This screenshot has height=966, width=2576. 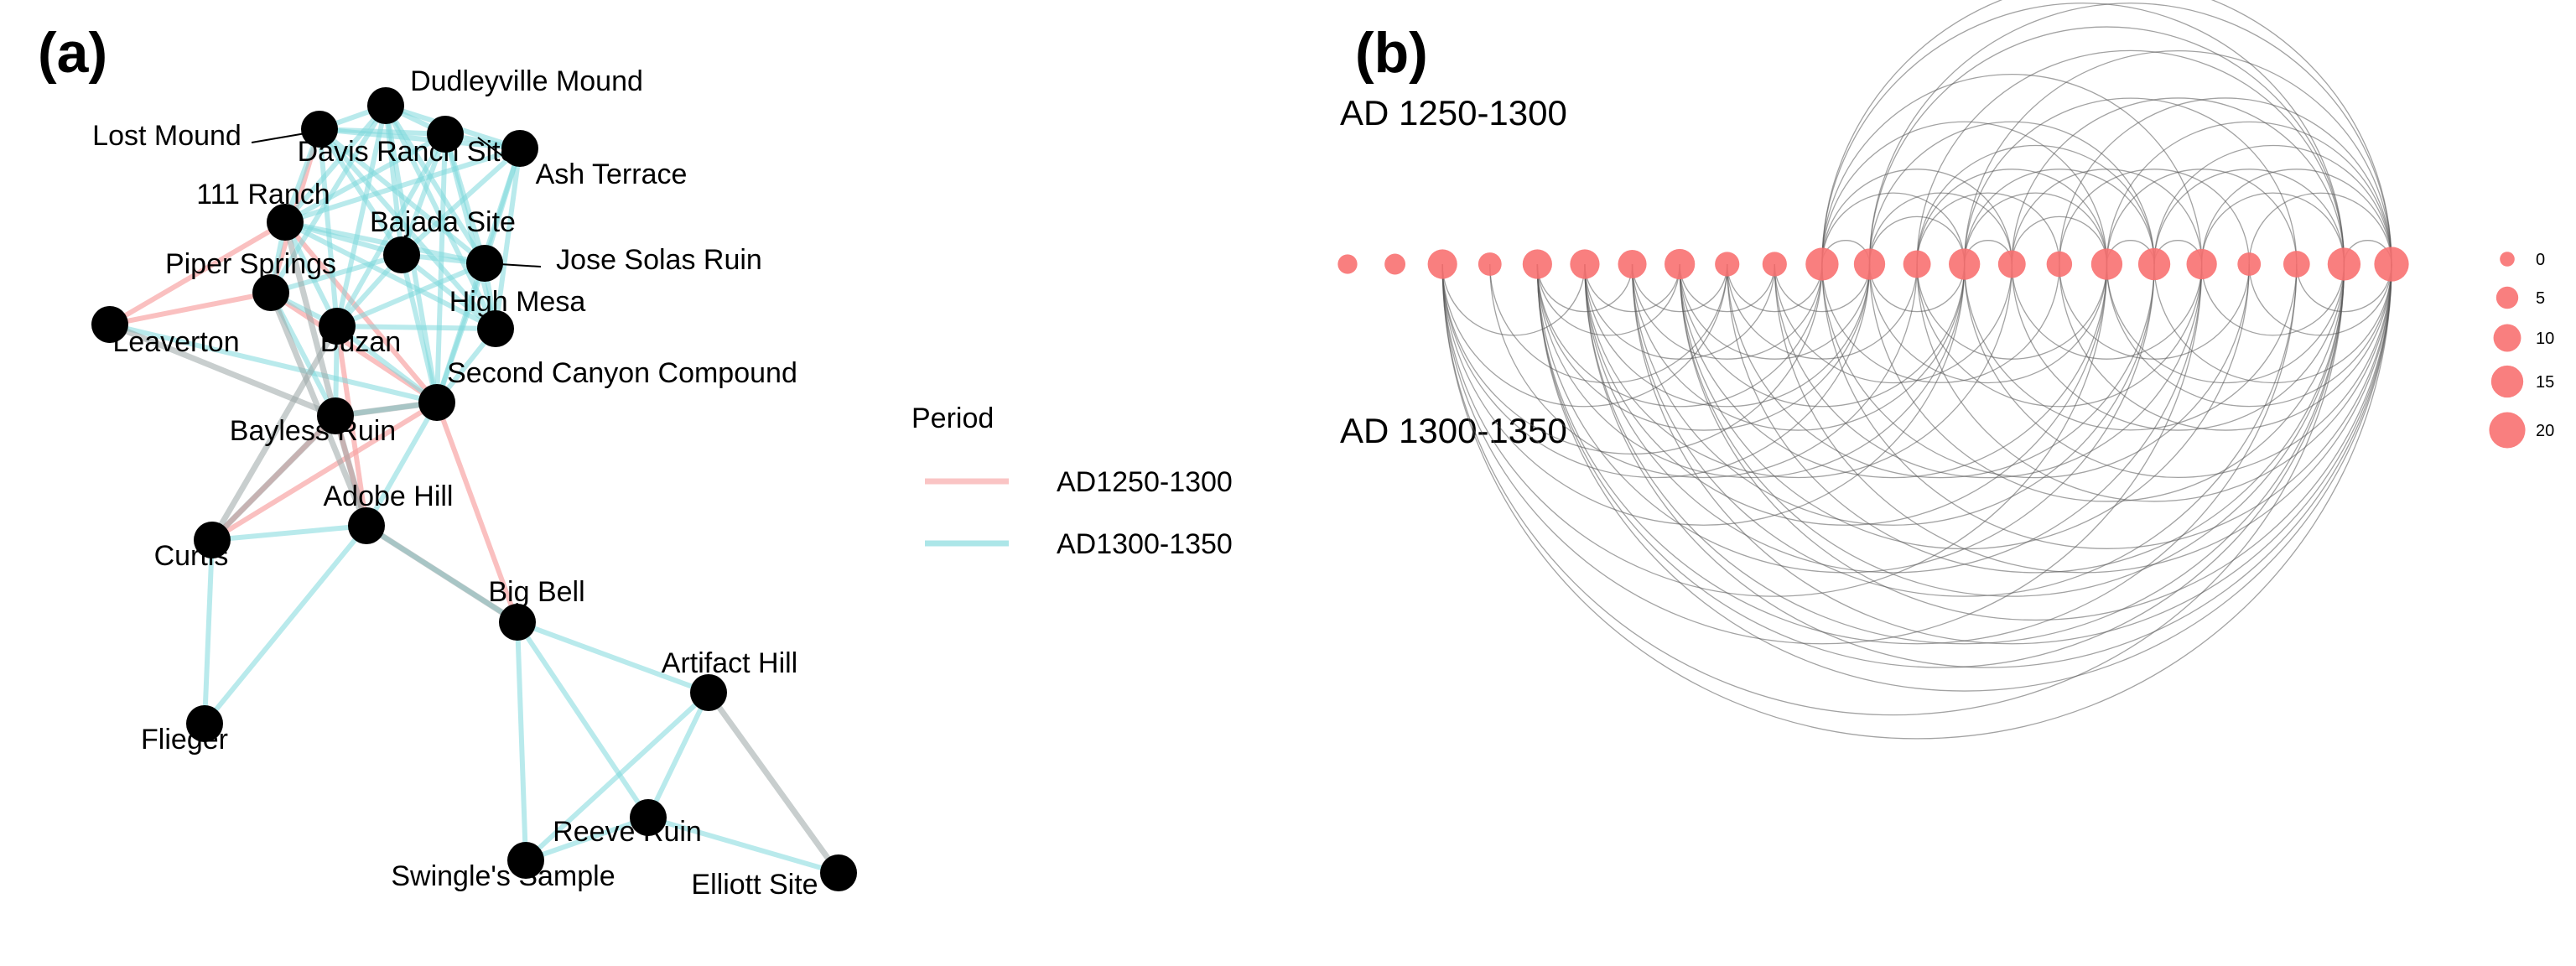 What do you see at coordinates (627, 832) in the screenshot?
I see `node-label-reeve: Reeve Ruin` at bounding box center [627, 832].